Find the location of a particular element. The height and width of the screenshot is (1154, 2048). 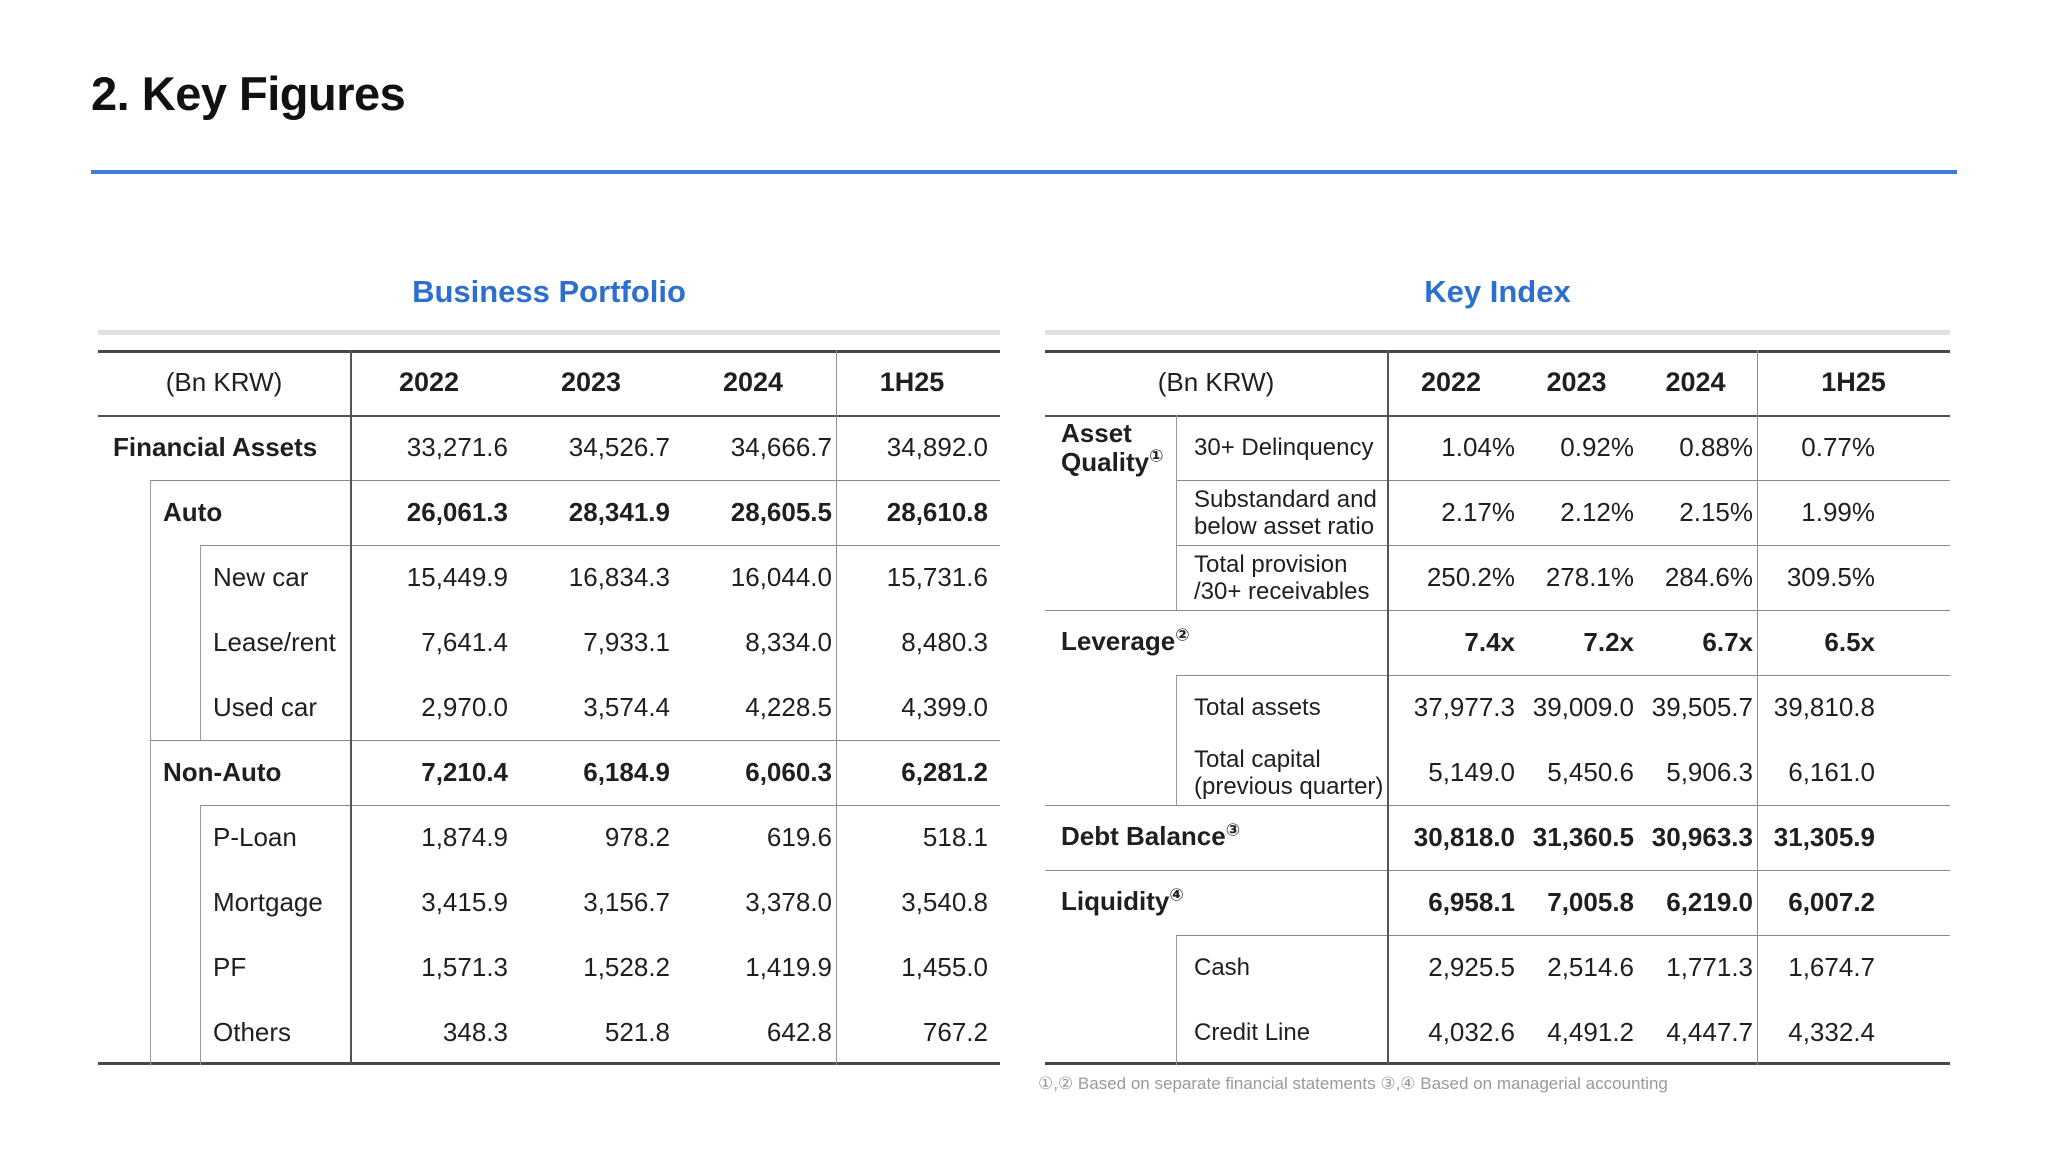

value-2023: 7.2x is located at coordinates (1608, 642).